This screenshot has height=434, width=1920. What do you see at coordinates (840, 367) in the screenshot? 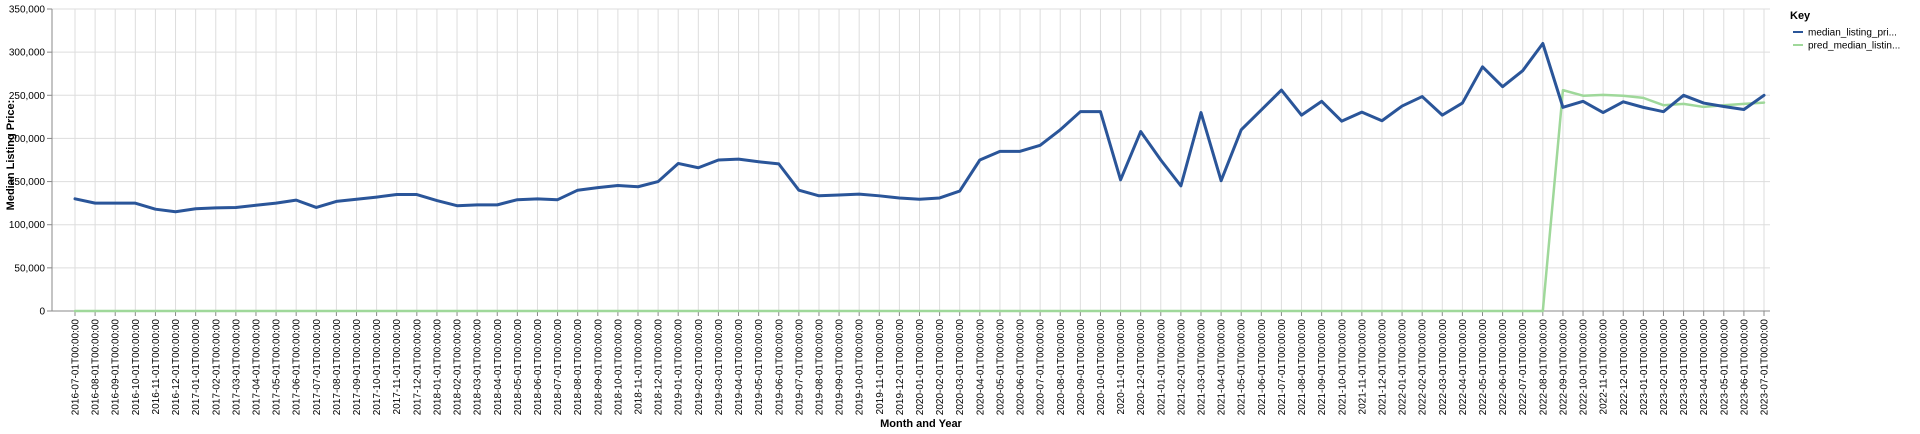
I see `x-tick-label: 2019-09-01T00:00:00` at bounding box center [840, 367].